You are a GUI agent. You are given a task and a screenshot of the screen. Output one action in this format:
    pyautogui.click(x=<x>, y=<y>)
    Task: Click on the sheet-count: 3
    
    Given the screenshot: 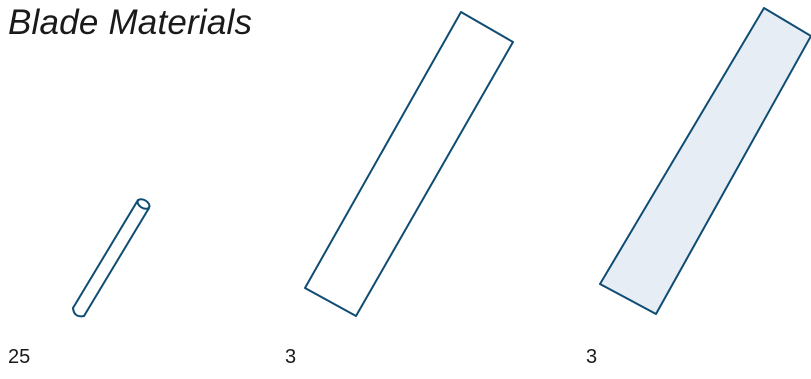 What is the action you would take?
    pyautogui.click(x=592, y=357)
    